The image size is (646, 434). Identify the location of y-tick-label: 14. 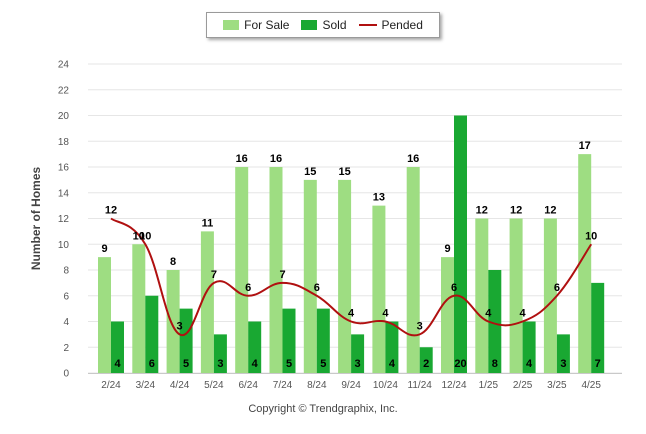
(64, 193).